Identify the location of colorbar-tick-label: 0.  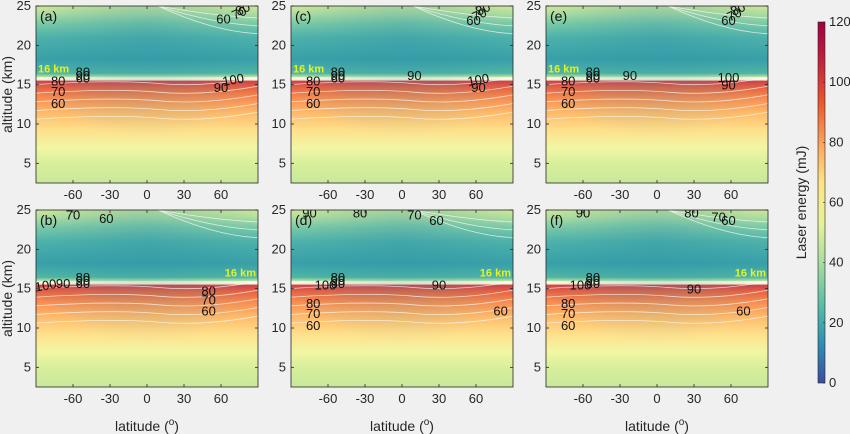
(832, 382).